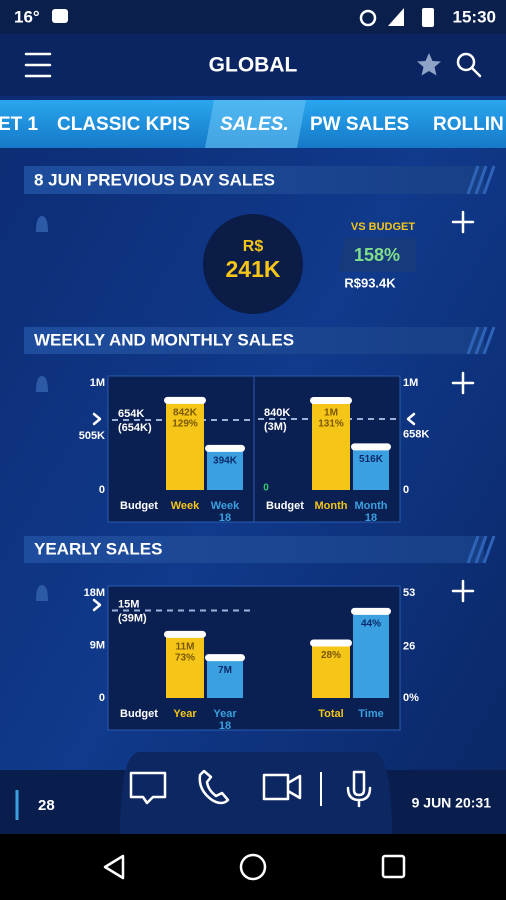 The image size is (506, 900). I want to click on budget-label: 654K, so click(131, 414).